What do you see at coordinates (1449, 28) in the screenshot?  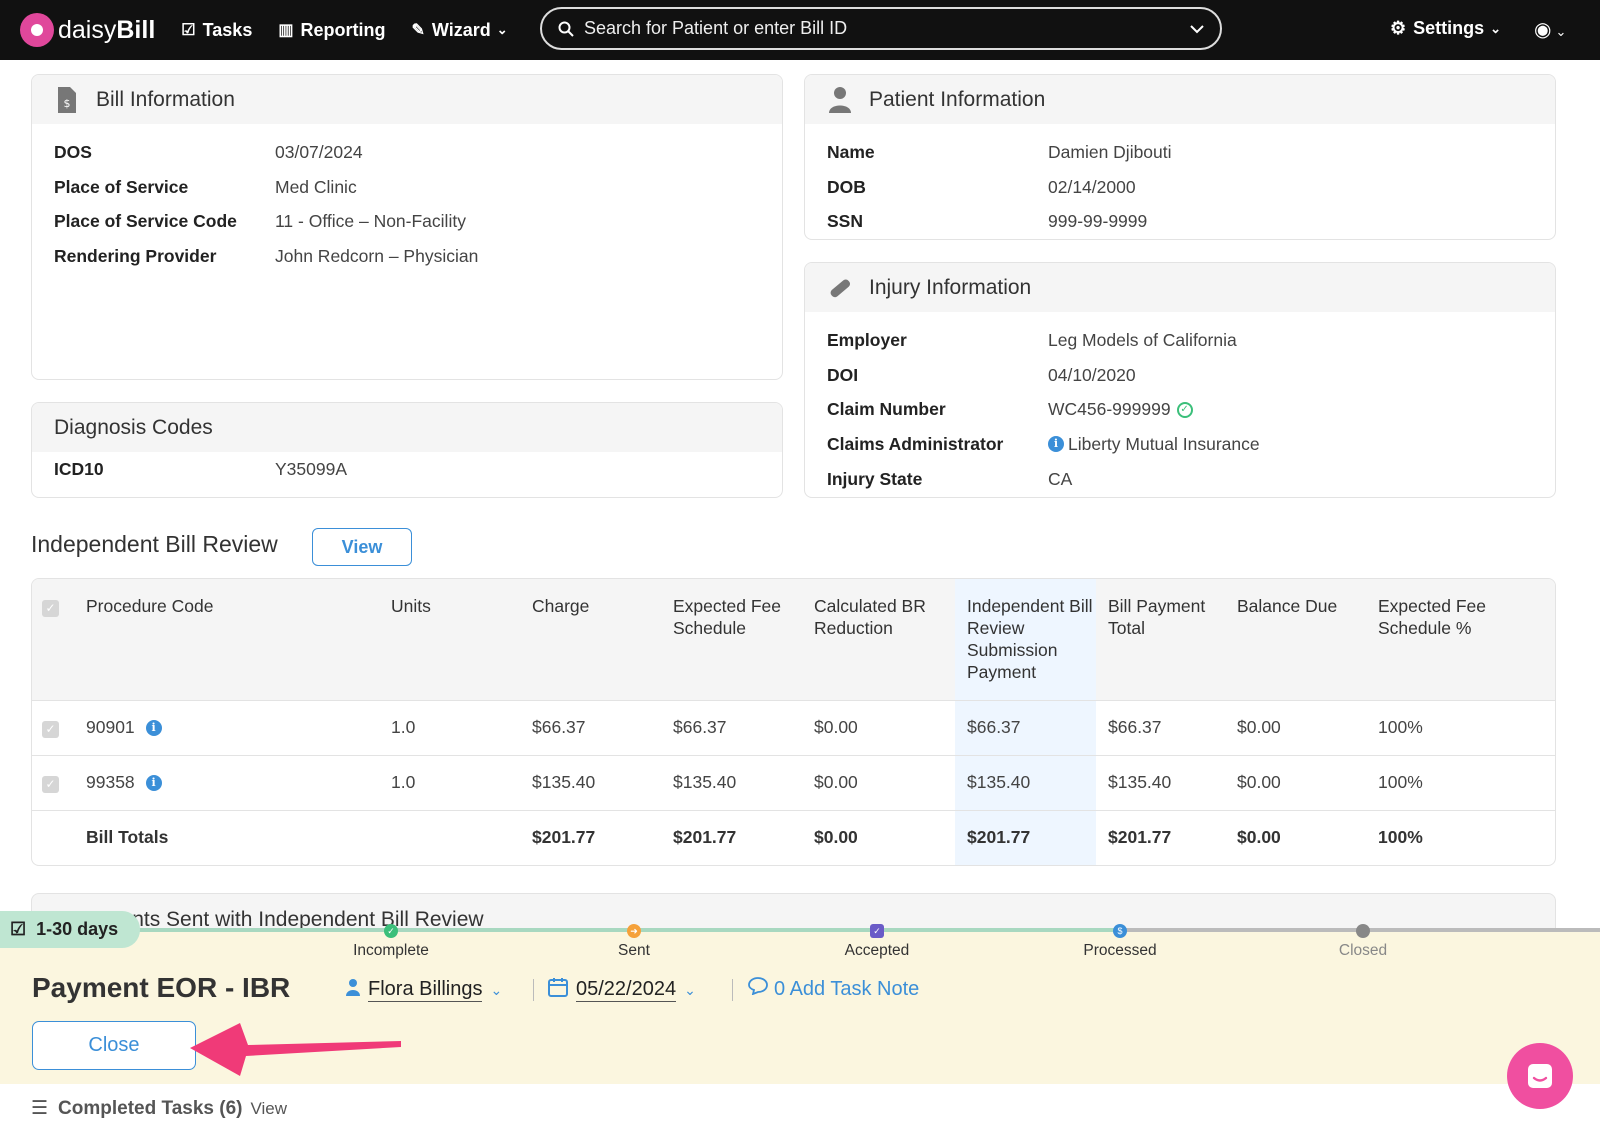 I see `settings-label: Settings` at bounding box center [1449, 28].